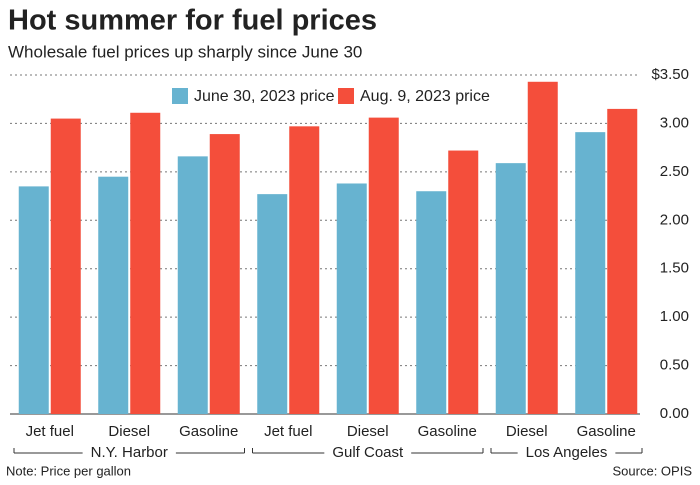  What do you see at coordinates (129, 452) in the screenshot?
I see `group-label: N.Y. Harbor` at bounding box center [129, 452].